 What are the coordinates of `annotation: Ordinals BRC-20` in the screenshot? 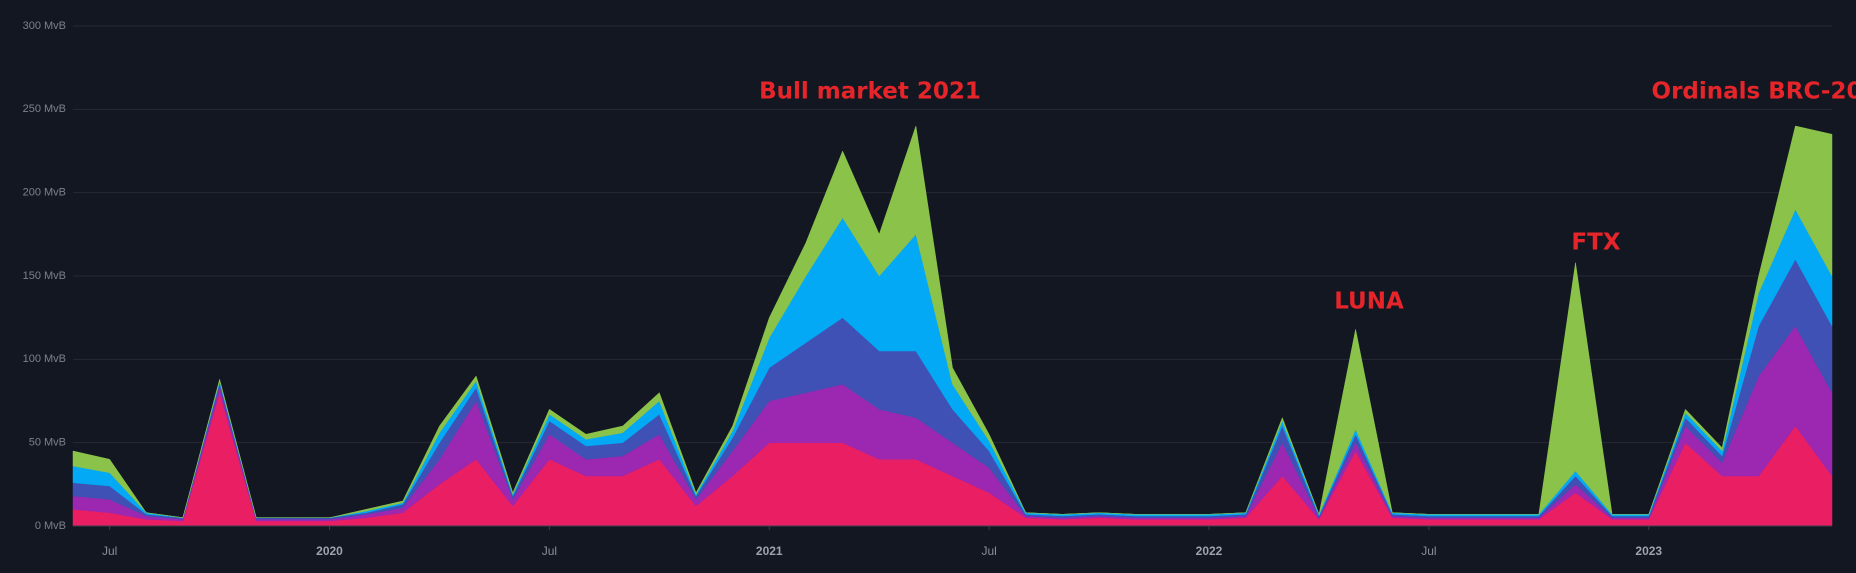 It's located at (1754, 92).